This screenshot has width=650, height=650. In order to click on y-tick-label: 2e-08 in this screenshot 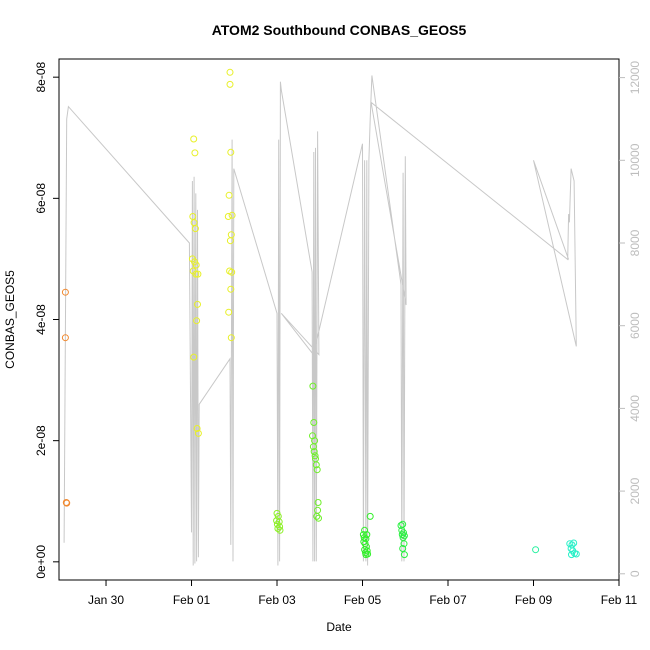, I will do `click(41, 440)`.